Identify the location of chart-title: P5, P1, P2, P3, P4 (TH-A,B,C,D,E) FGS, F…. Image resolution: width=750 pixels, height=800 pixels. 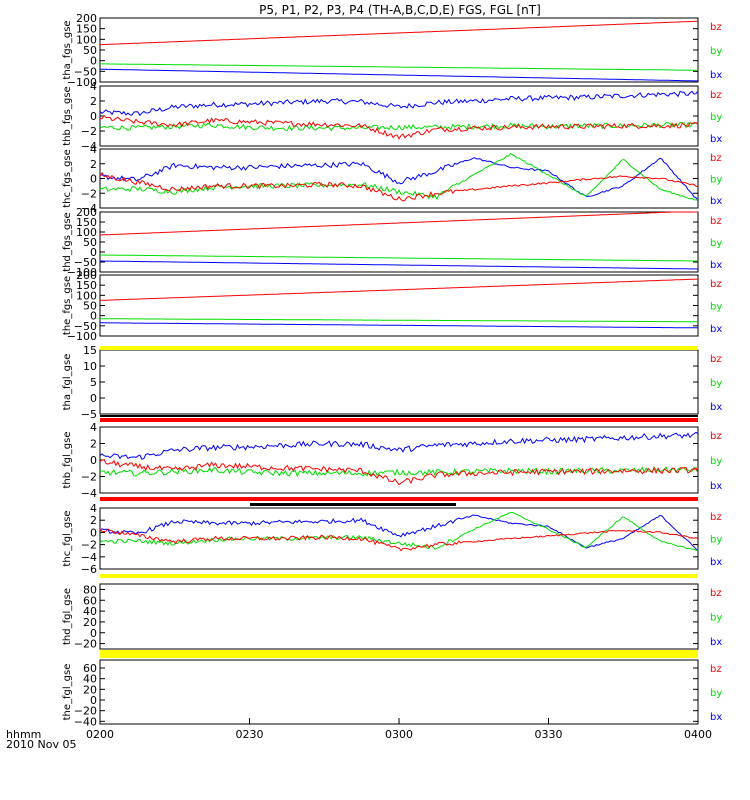
(400, 10).